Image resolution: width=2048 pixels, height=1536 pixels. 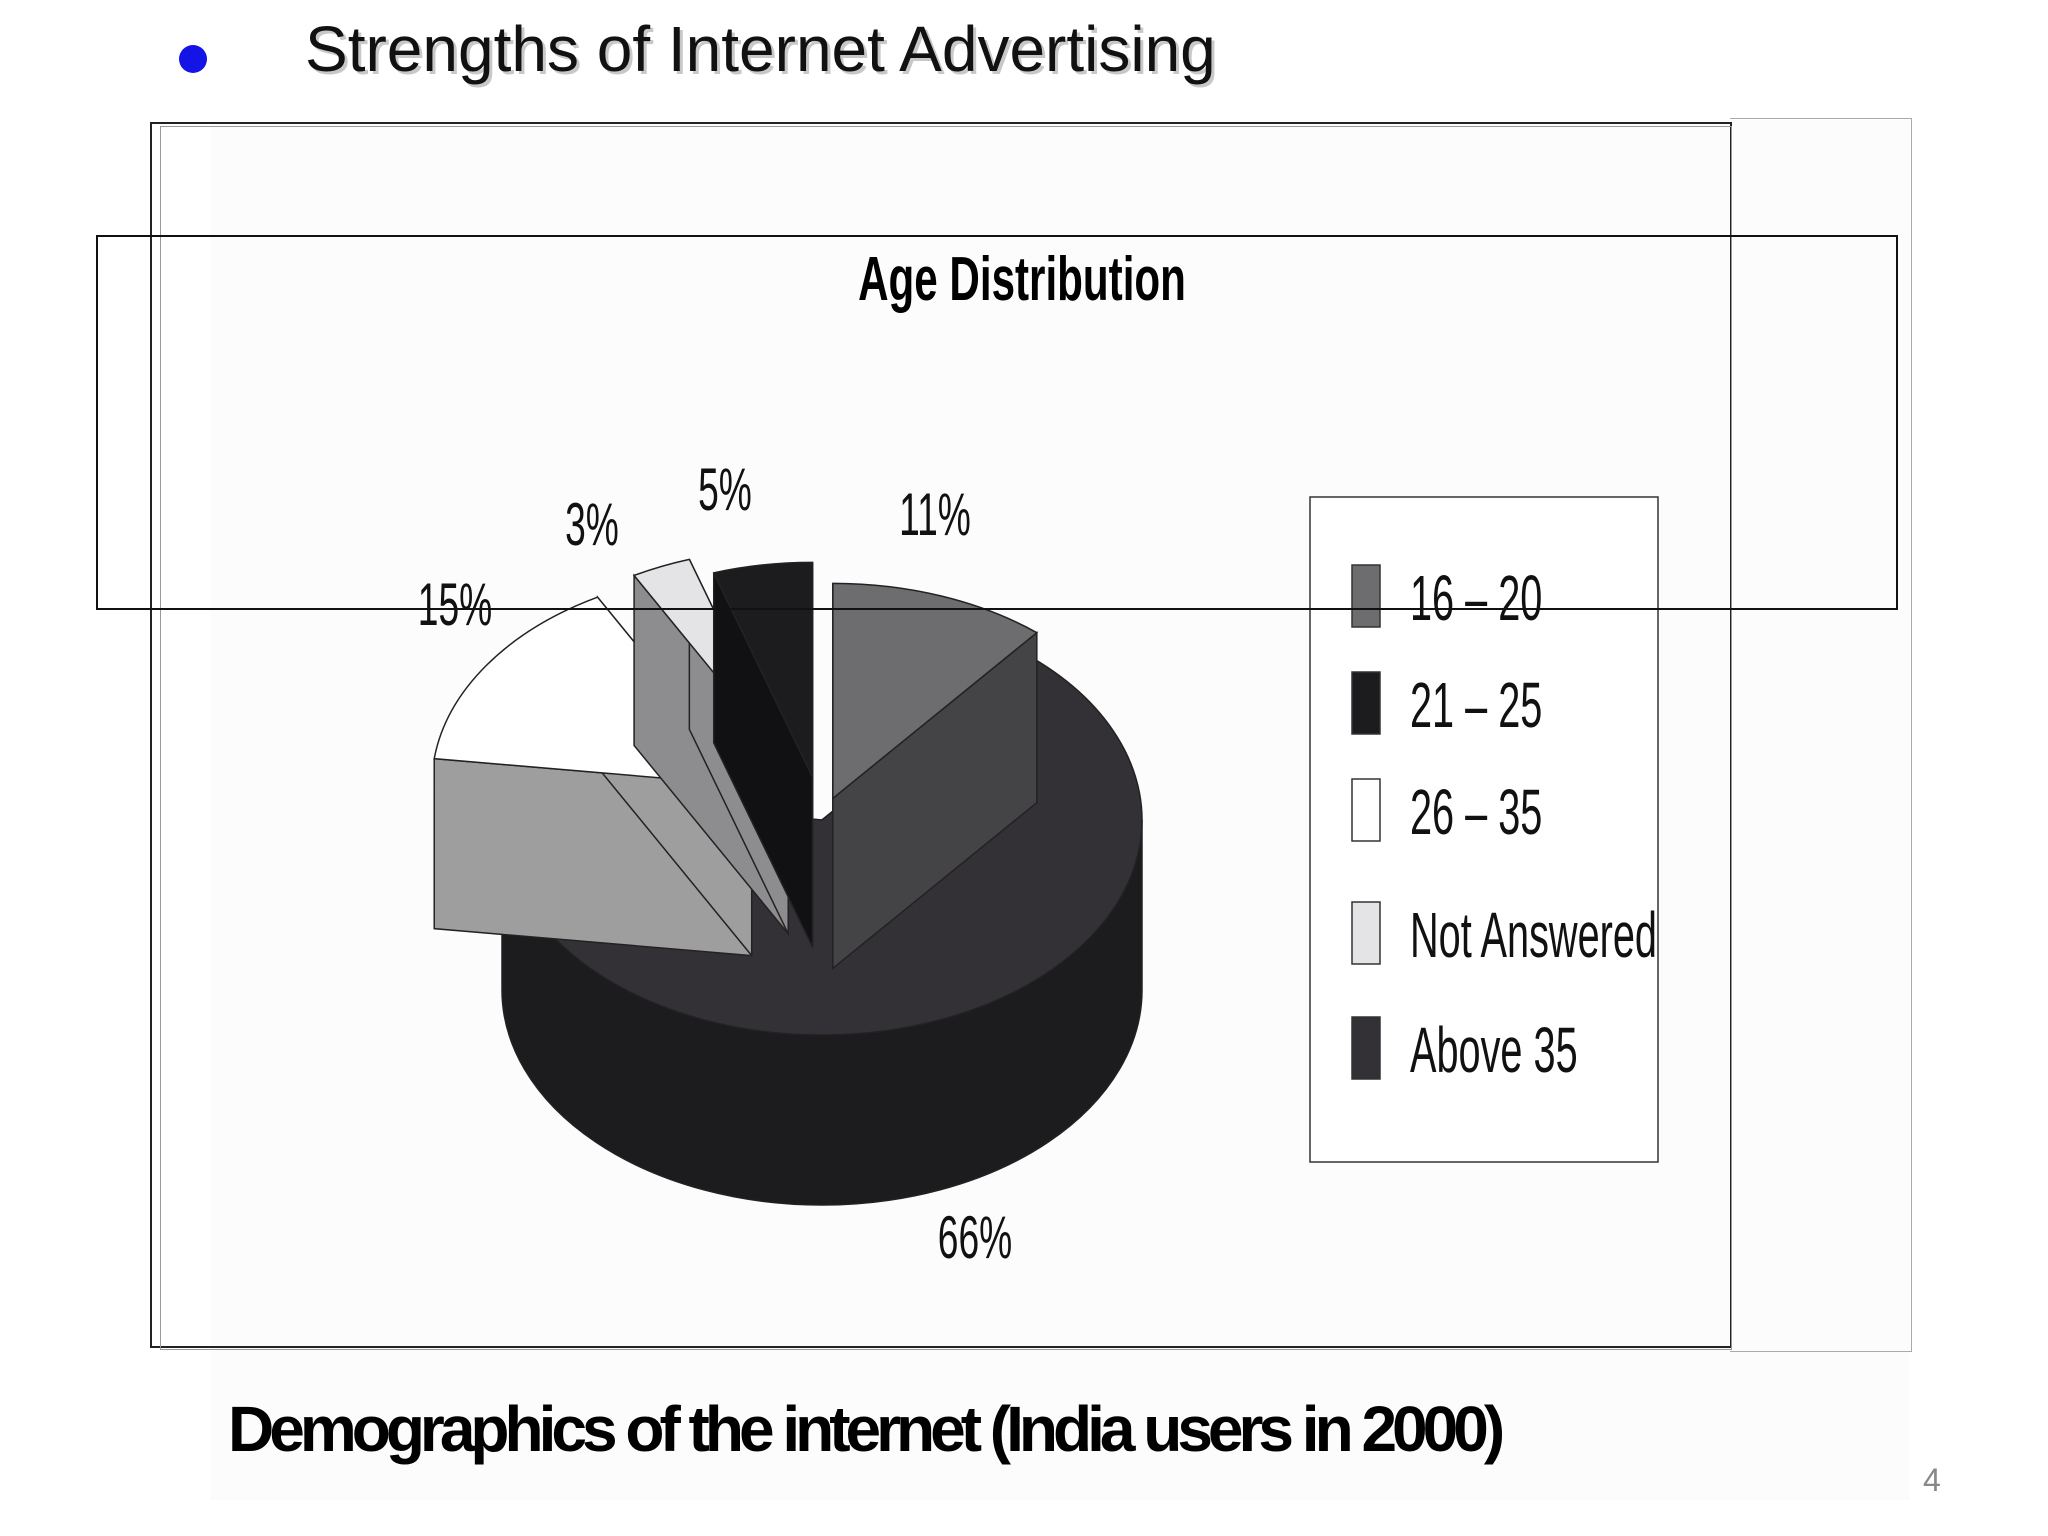 I want to click on pie-data-label: 66%, so click(x=975, y=1237).